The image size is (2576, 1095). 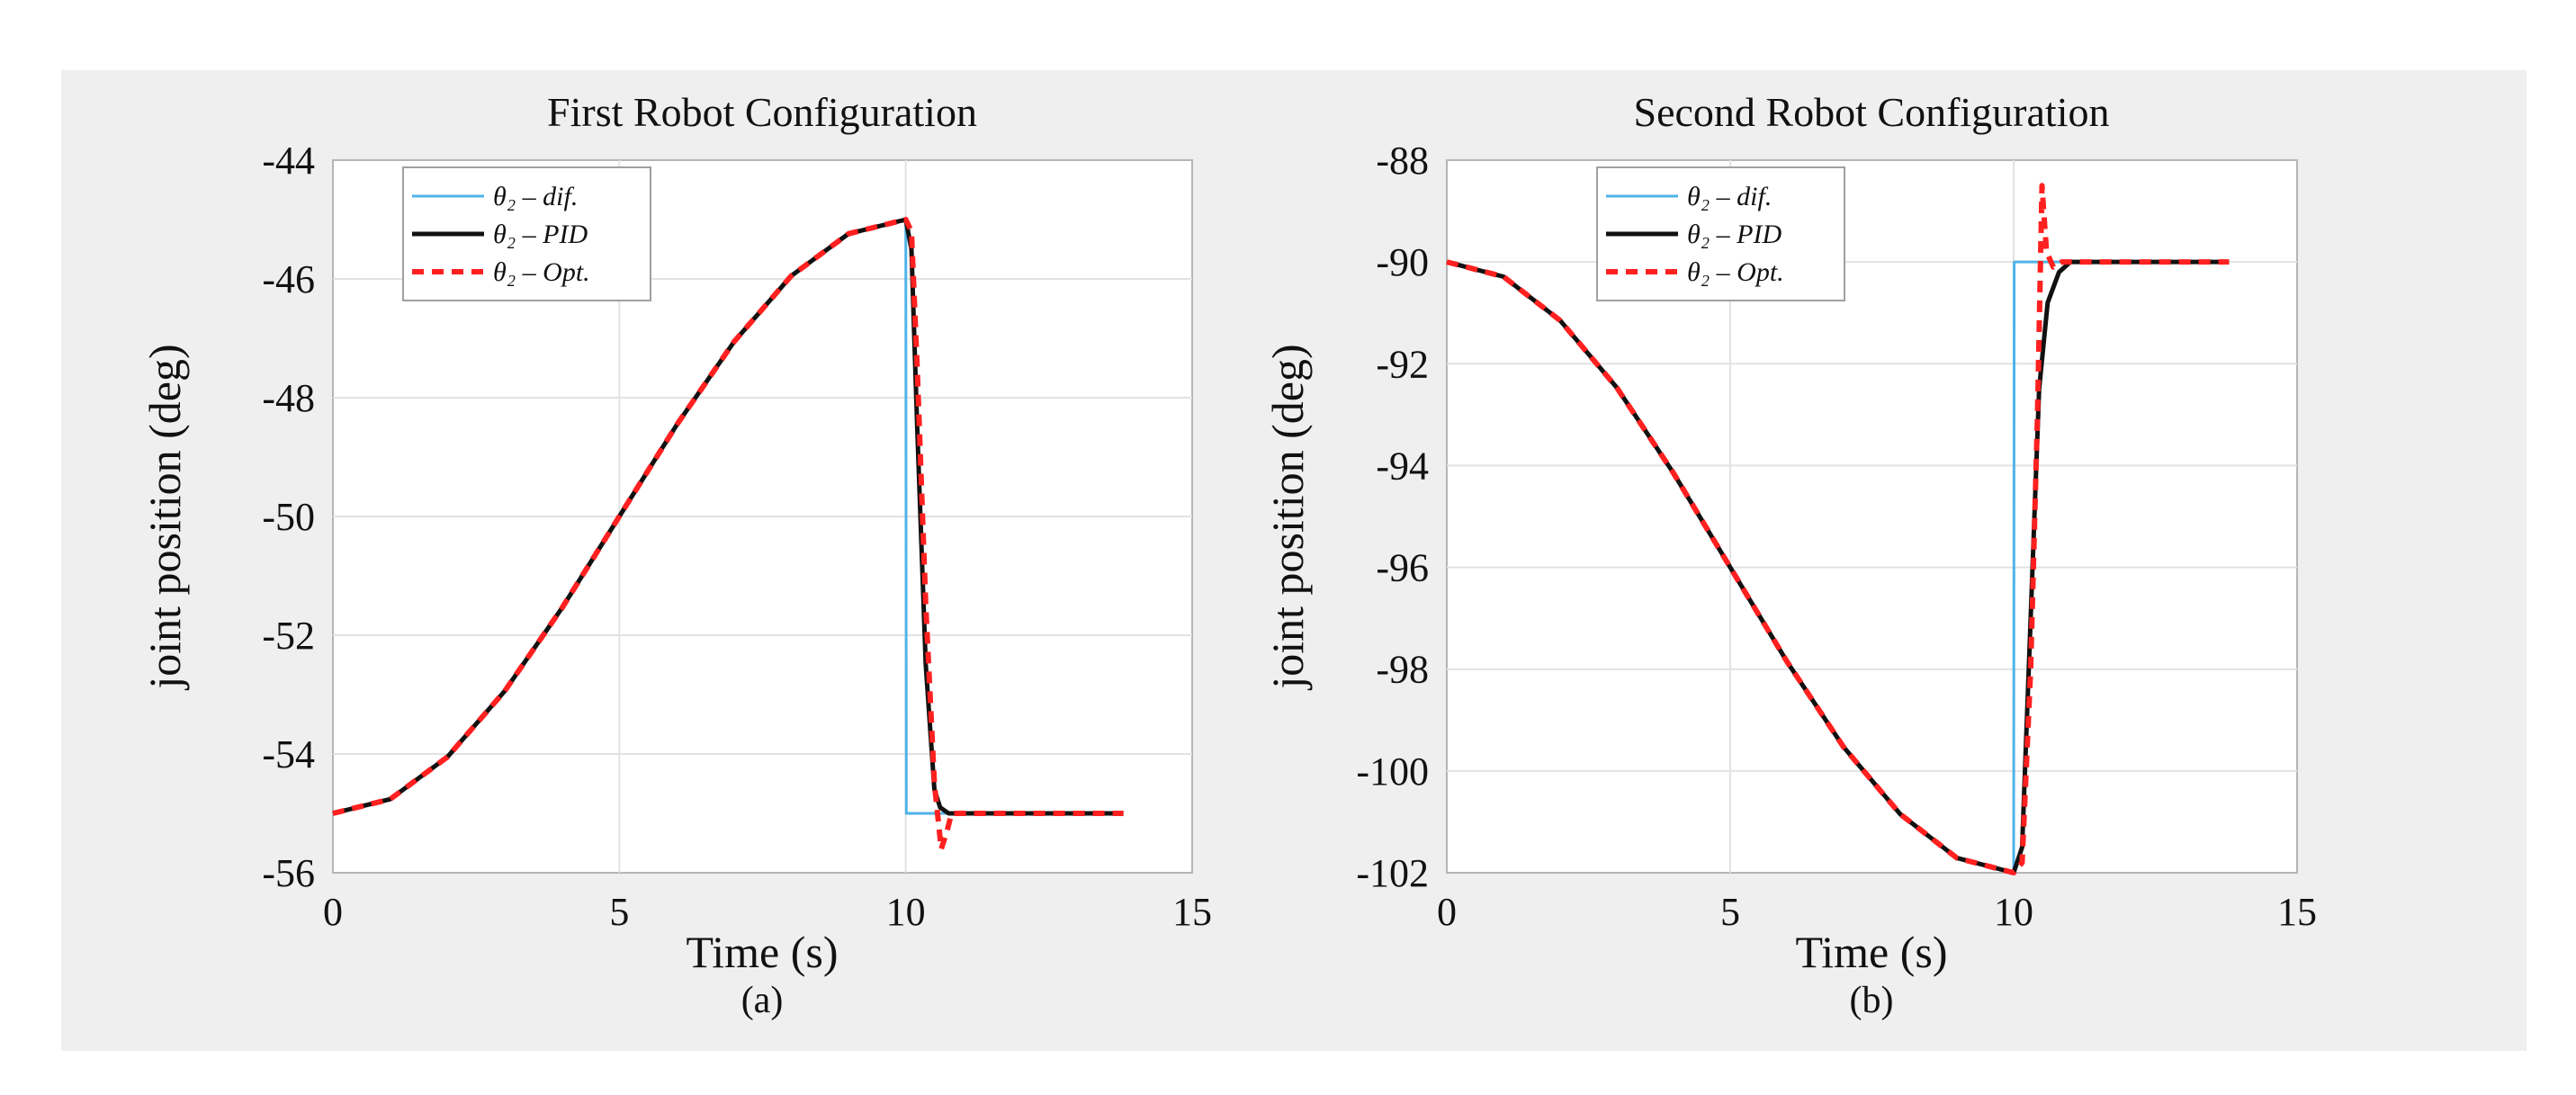 I want to click on y-tick-label-b-7: -88, so click(x=1403, y=161).